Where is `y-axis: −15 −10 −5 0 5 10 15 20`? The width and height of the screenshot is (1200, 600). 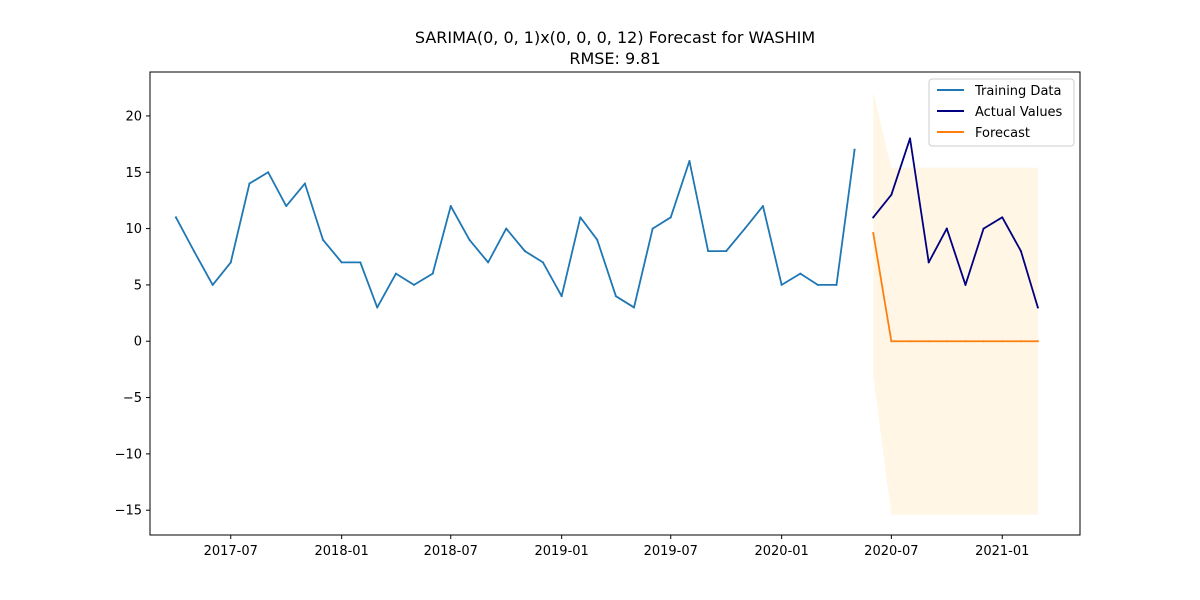
y-axis: −15 −10 −5 0 5 10 15 20 is located at coordinates (132, 314).